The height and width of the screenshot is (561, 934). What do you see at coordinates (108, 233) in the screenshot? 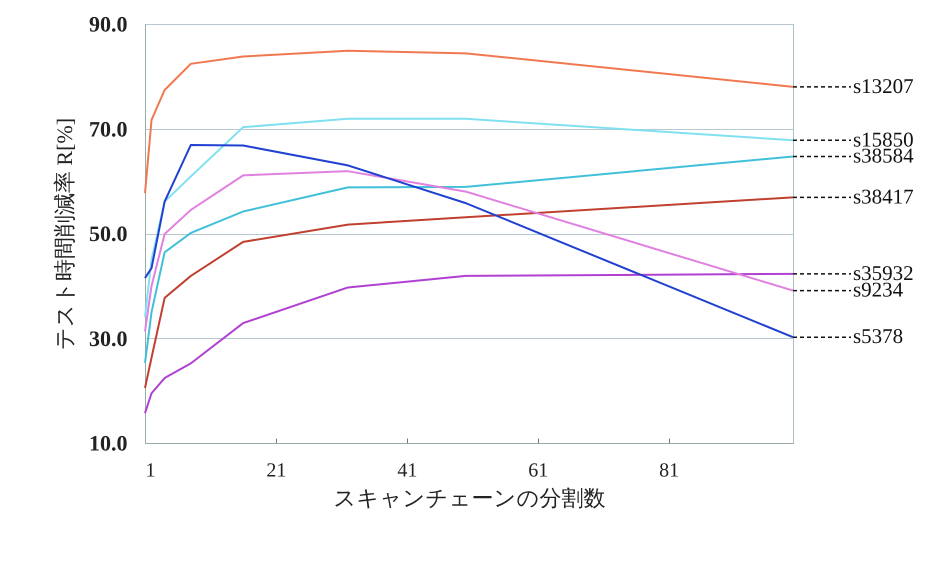
I see `y-tick-label: 50.0` at bounding box center [108, 233].